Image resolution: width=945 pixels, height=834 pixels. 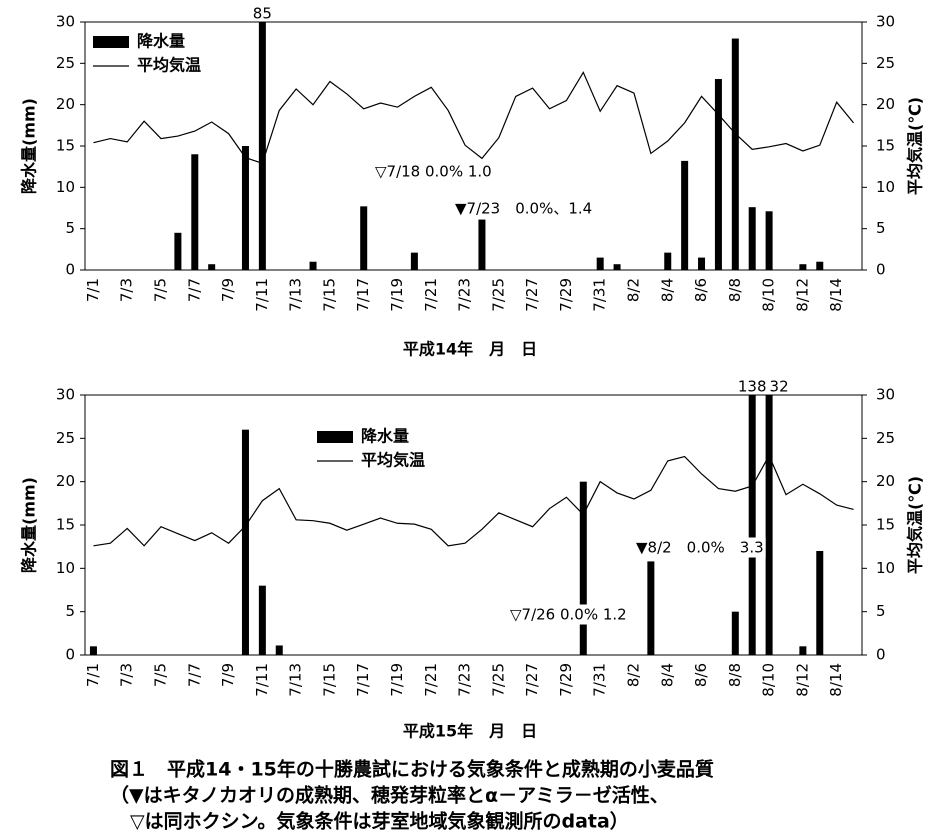 What do you see at coordinates (885, 104) in the screenshot?
I see `y2-tick-label: 20` at bounding box center [885, 104].